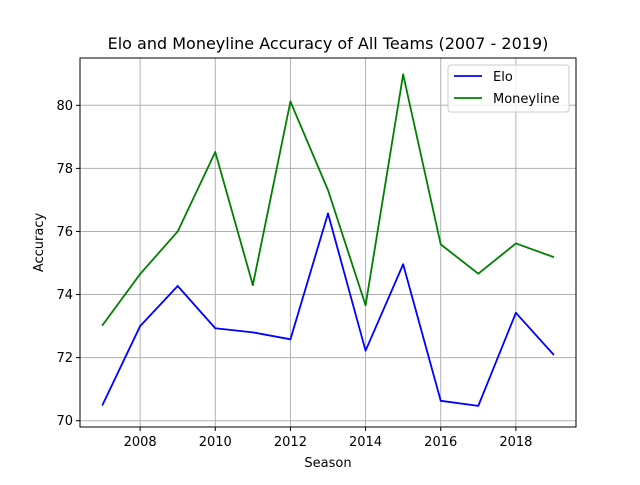 The image size is (640, 485). I want to click on legend-label-elo: Elo, so click(503, 77).